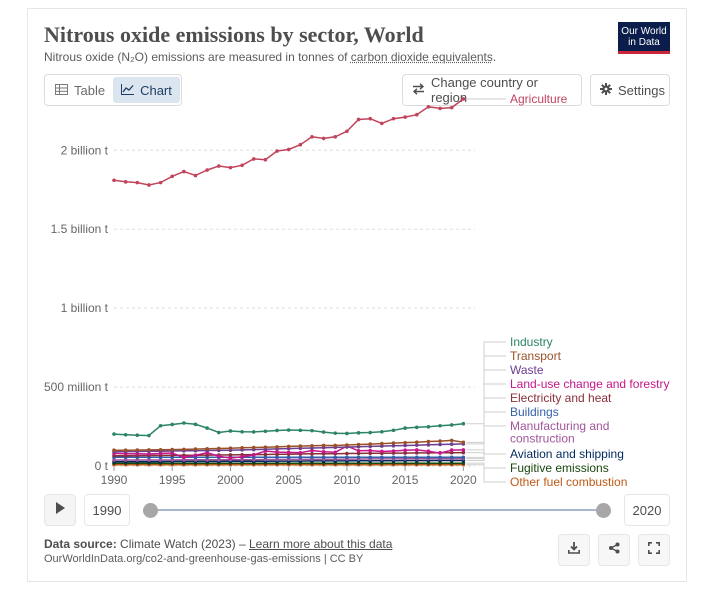 The width and height of the screenshot is (704, 594). I want to click on legend-label-fugitive-emissions: Fugitive emissions, so click(559, 468).